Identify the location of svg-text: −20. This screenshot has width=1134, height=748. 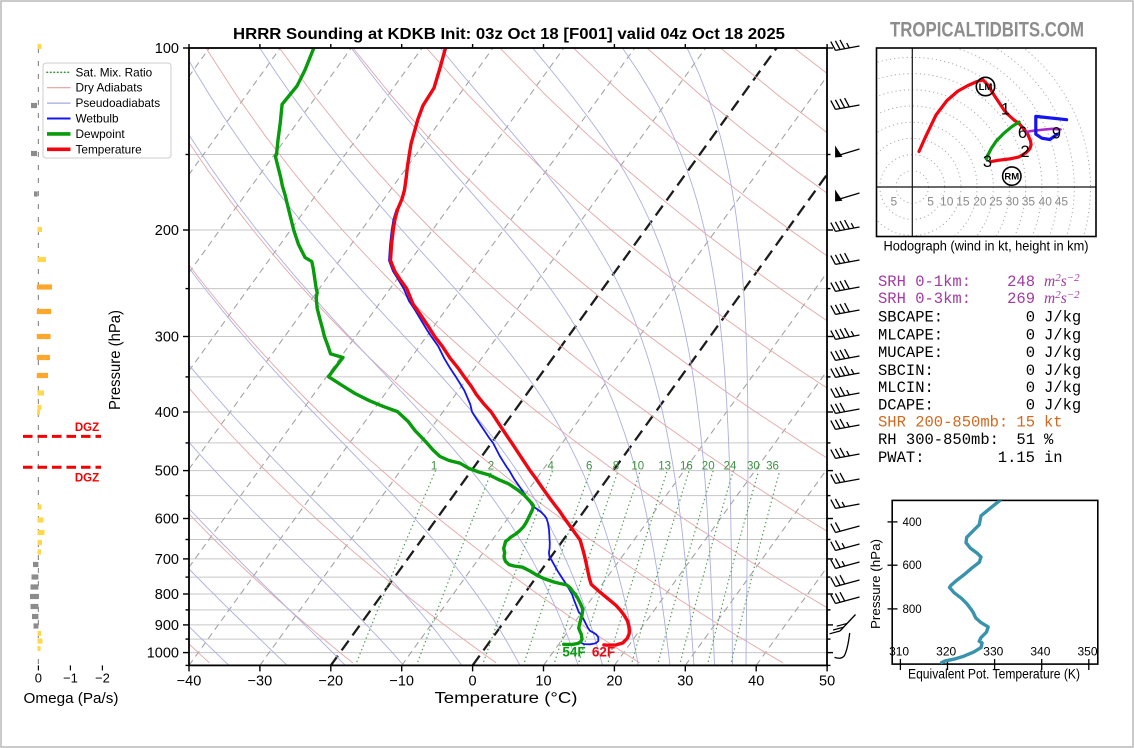
(330, 681).